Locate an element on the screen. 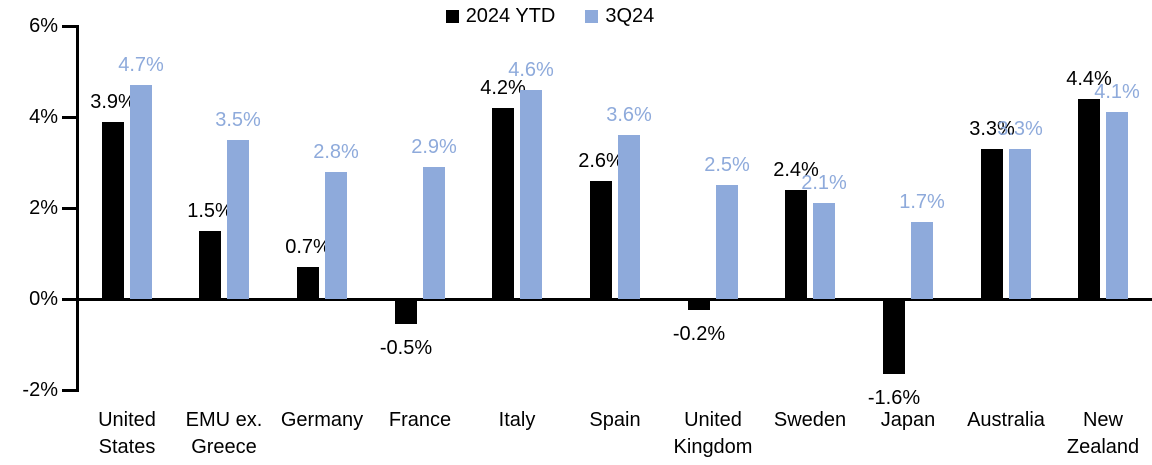 Image resolution: width=1152 pixels, height=465 pixels. bar-3q24-sweden is located at coordinates (824, 251).